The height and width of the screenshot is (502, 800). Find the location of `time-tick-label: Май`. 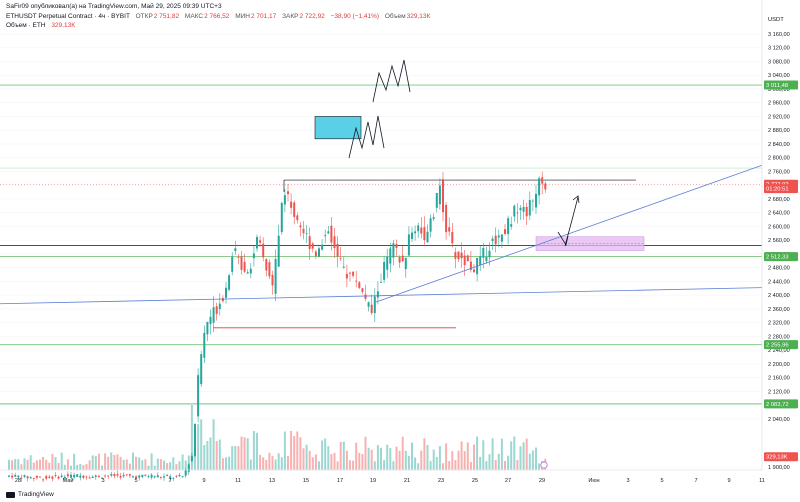

time-tick-label: Май is located at coordinates (68, 480).